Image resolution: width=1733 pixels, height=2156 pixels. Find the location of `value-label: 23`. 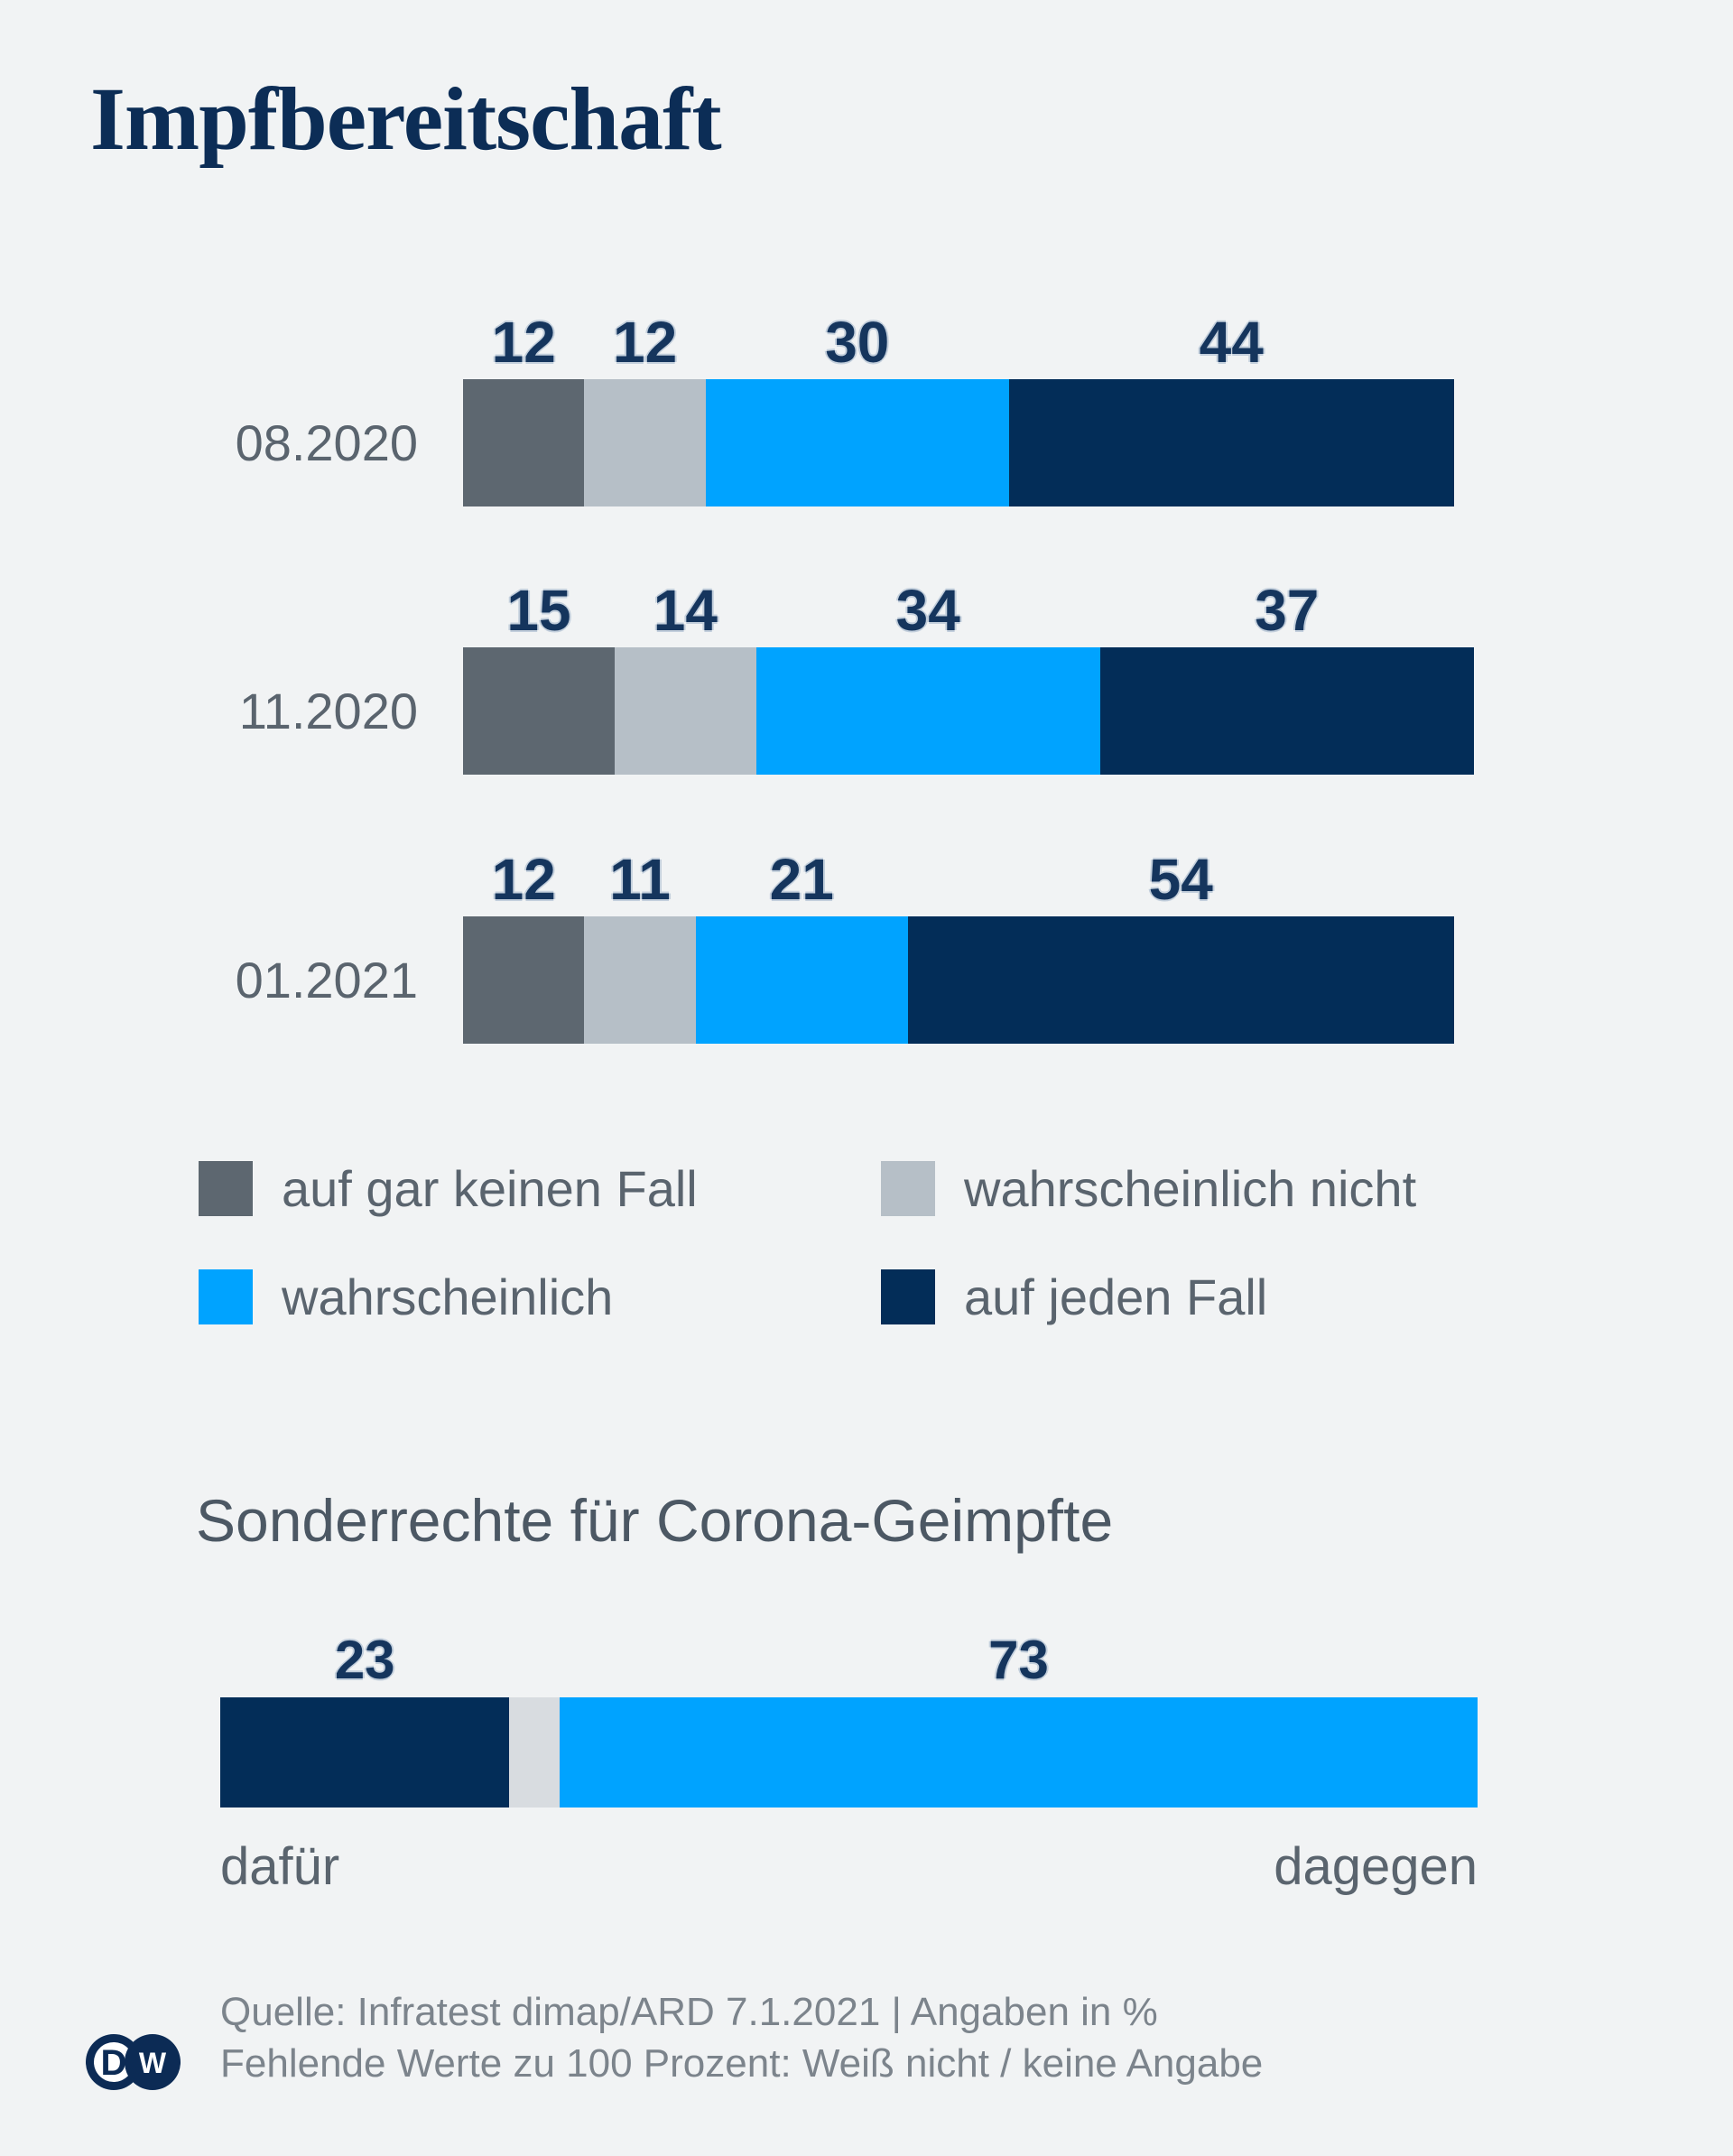

value-label: 23 is located at coordinates (364, 1660).